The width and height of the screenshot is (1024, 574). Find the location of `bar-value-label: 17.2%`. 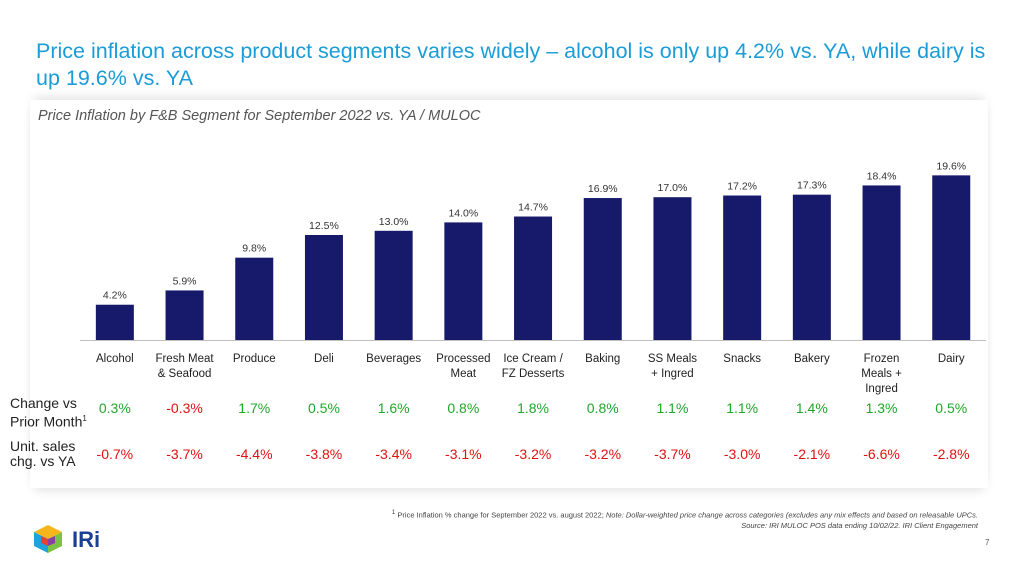

bar-value-label: 17.2% is located at coordinates (742, 187).